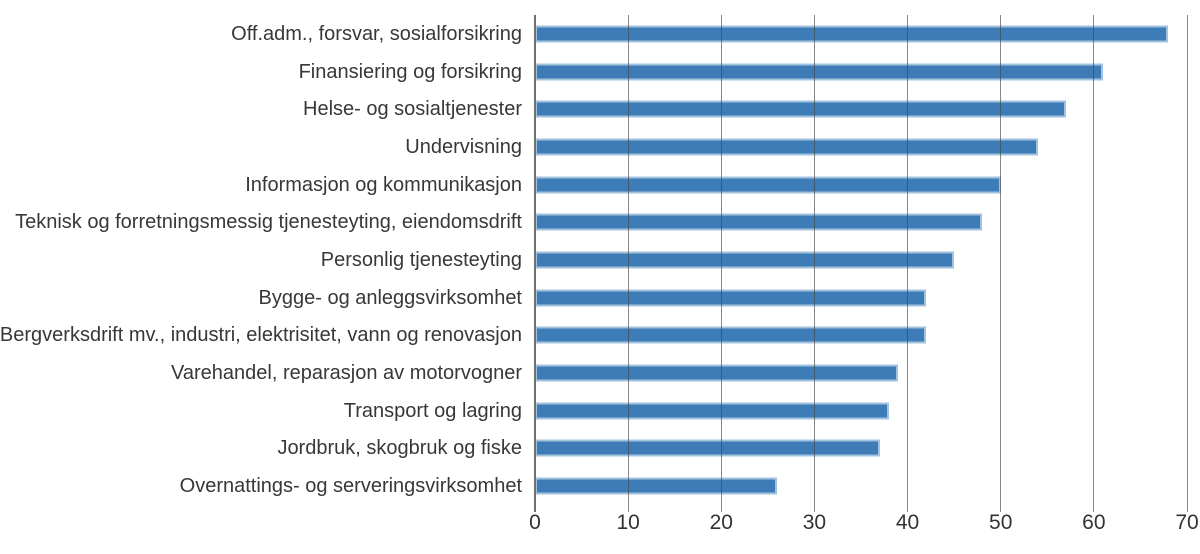 Image resolution: width=1200 pixels, height=554 pixels. What do you see at coordinates (1094, 522) in the screenshot?
I see `x-tick-label: 60` at bounding box center [1094, 522].